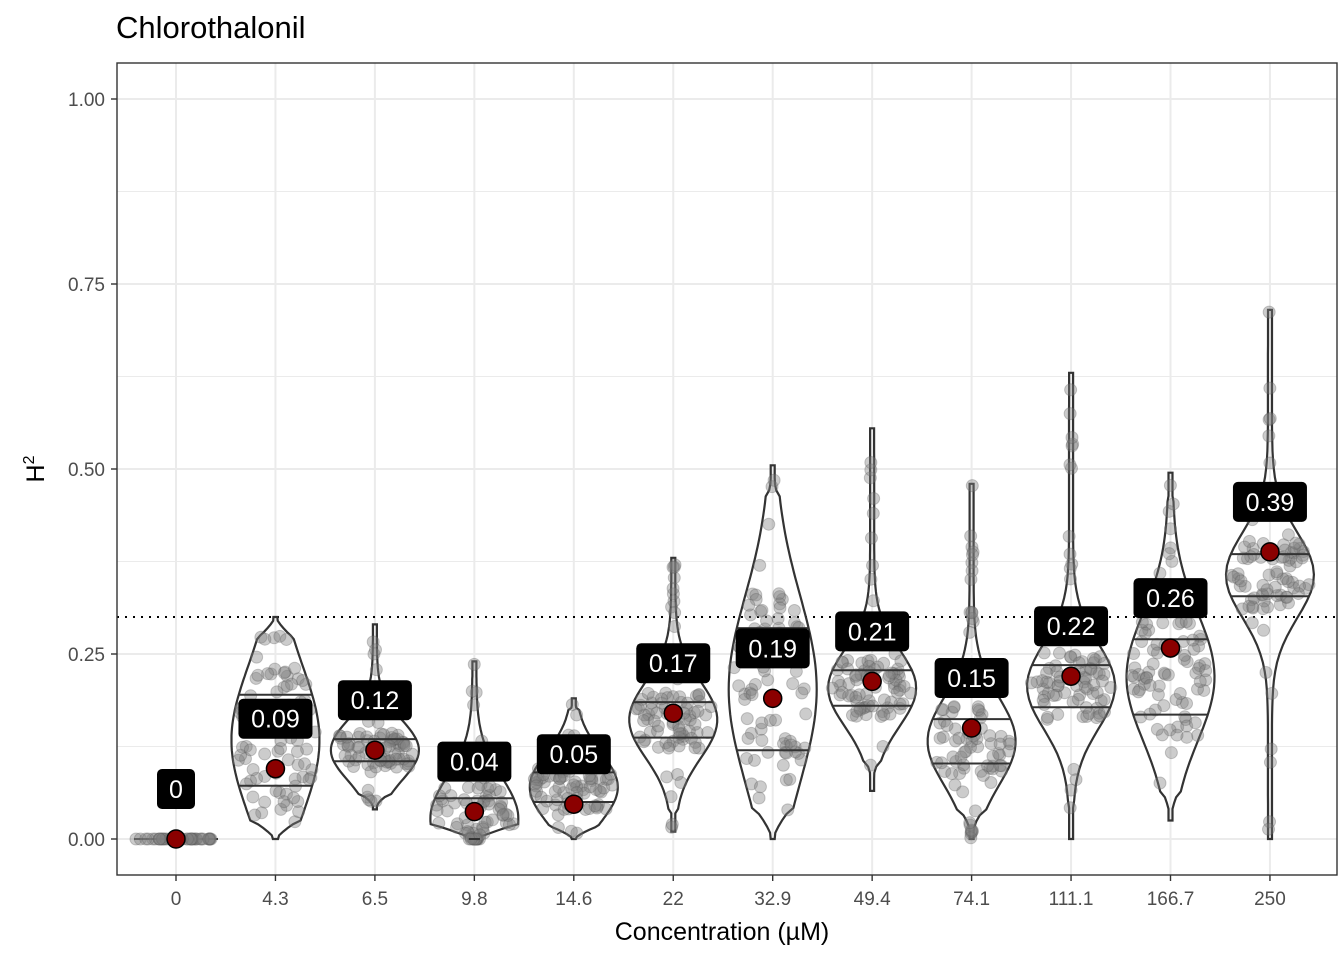  Describe the element at coordinates (36, 473) in the screenshot. I see `y-axis-title-main: H` at that location.